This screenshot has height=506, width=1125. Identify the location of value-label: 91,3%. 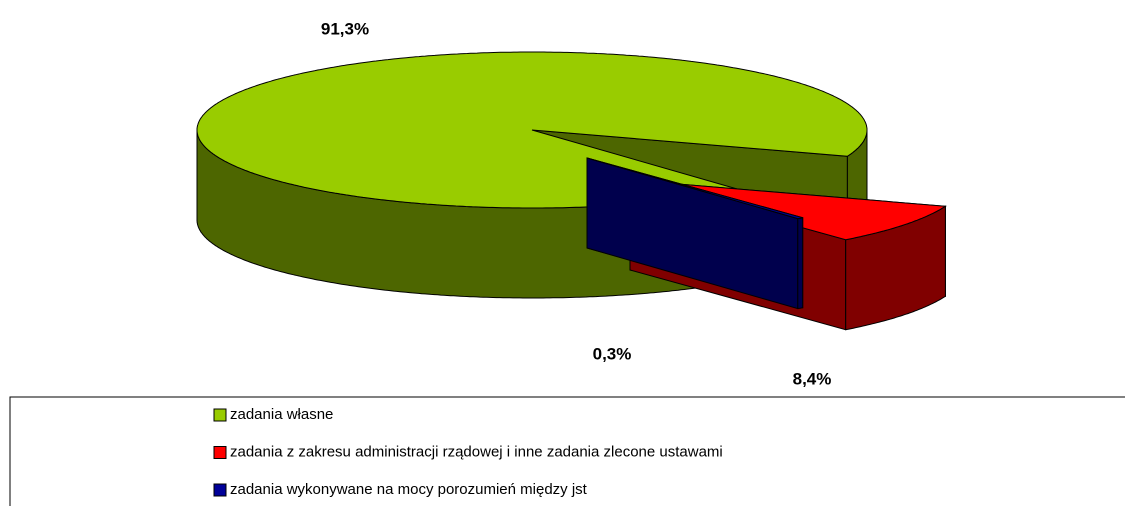
(345, 28).